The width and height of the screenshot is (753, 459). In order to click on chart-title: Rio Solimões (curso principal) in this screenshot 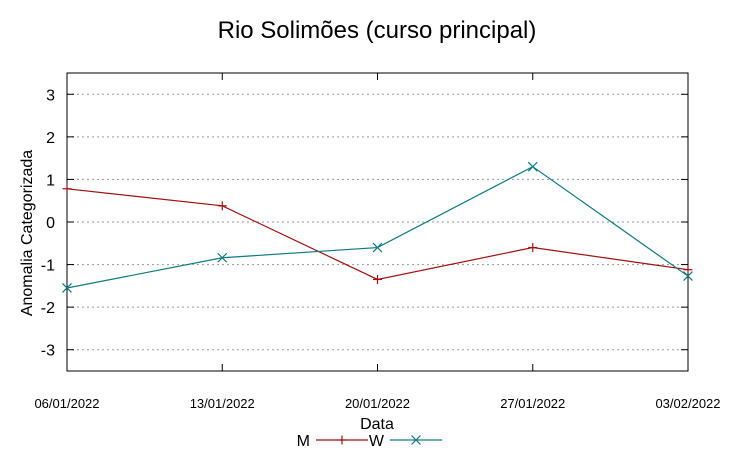, I will do `click(377, 30)`.